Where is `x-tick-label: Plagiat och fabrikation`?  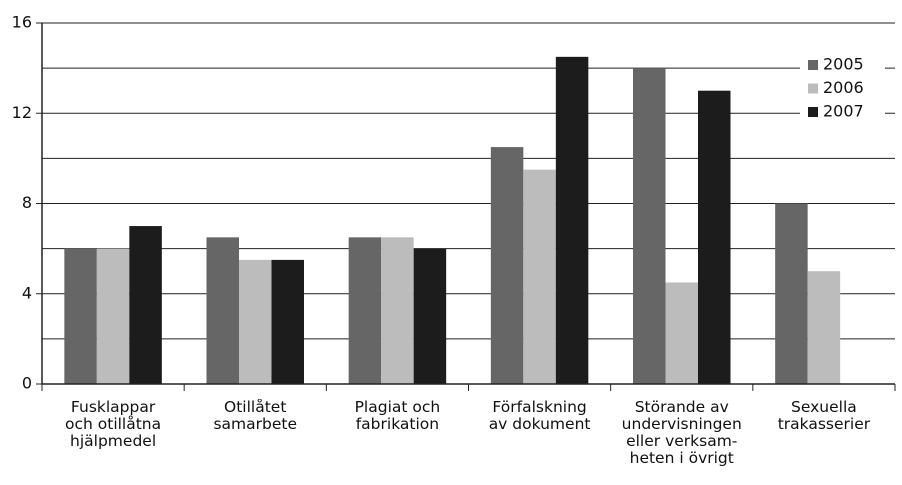 x-tick-label: Plagiat och fabrikation is located at coordinates (397, 416).